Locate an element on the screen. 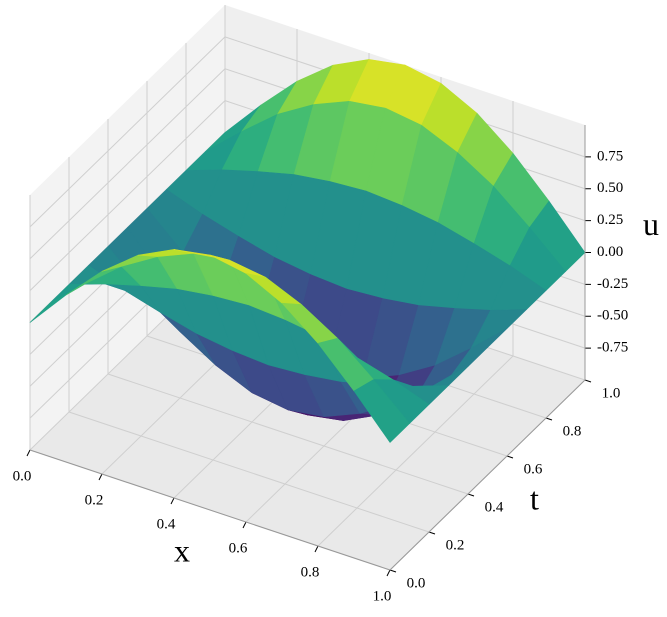 The image size is (667, 617). y-tick-label: 0.8 is located at coordinates (572, 431).